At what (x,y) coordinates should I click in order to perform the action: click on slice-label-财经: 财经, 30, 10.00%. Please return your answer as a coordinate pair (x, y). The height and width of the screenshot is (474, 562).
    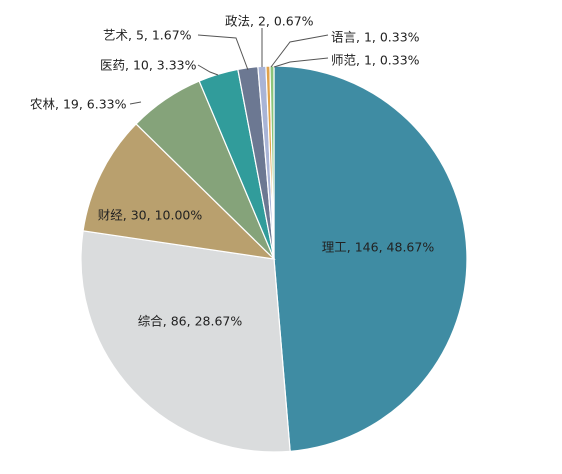
    Looking at the image, I should click on (150, 215).